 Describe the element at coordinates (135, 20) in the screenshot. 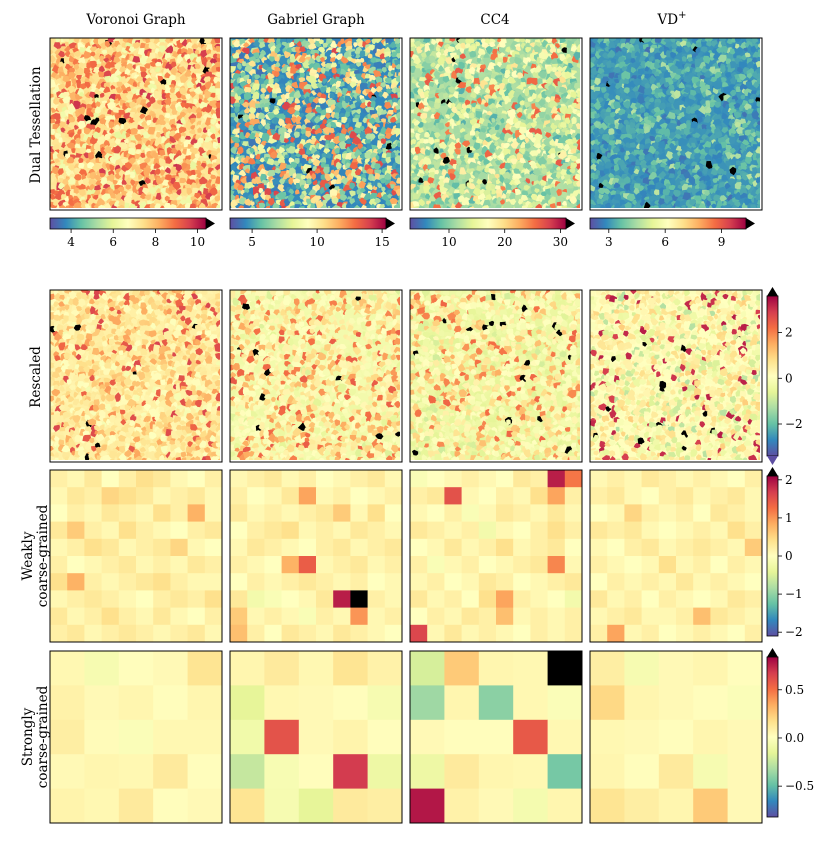

I see `column-title-voronoi: Voronoi Graph` at that location.